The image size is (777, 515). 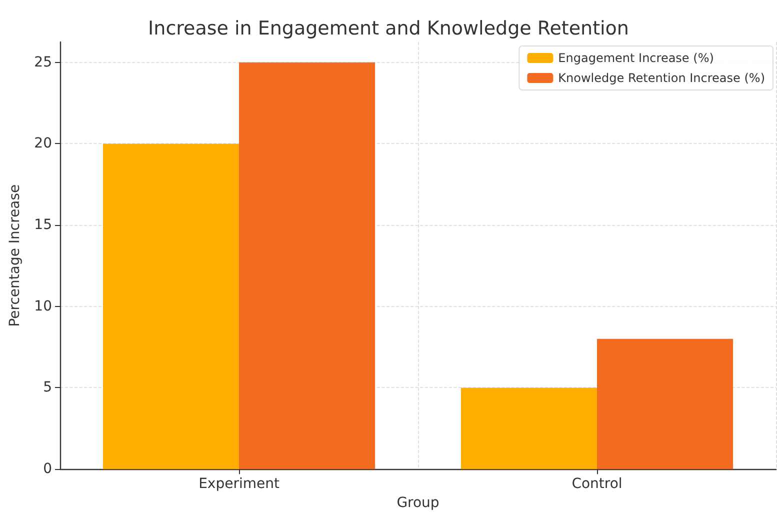 I want to click on x-tick-label: Control, so click(x=597, y=484).